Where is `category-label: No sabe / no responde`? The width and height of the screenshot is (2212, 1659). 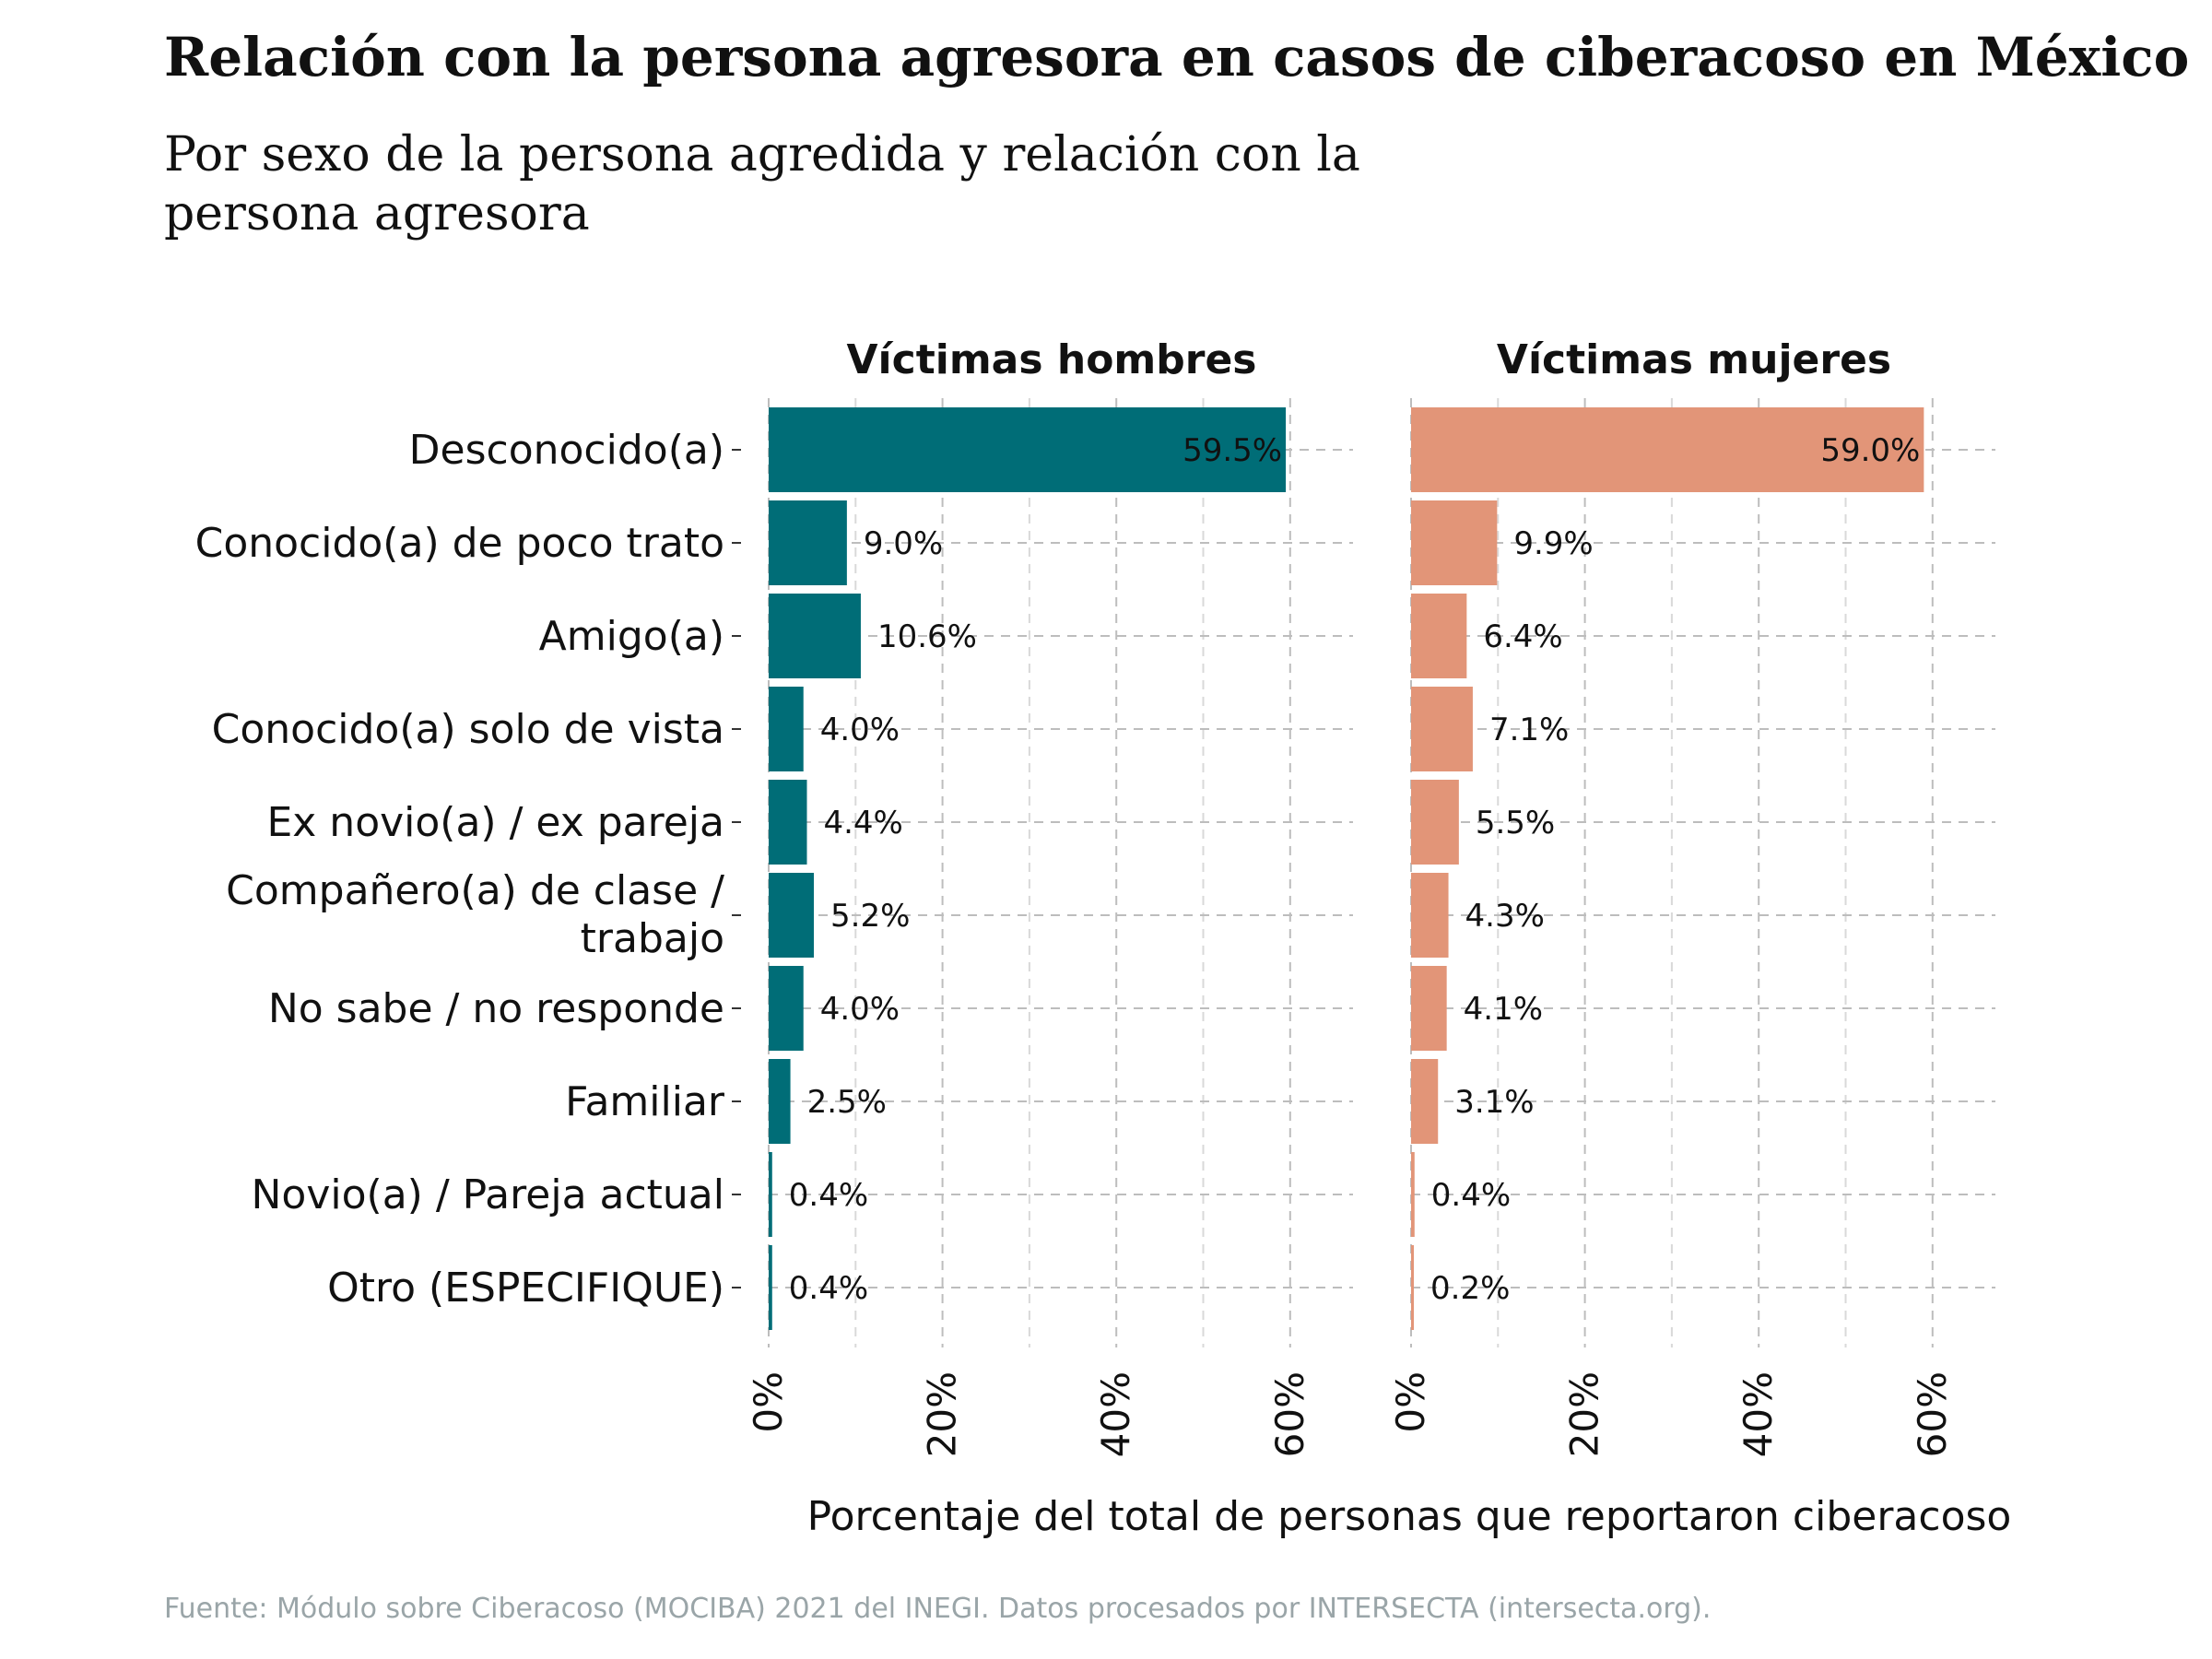
category-label: No sabe / no responde is located at coordinates (496, 1008).